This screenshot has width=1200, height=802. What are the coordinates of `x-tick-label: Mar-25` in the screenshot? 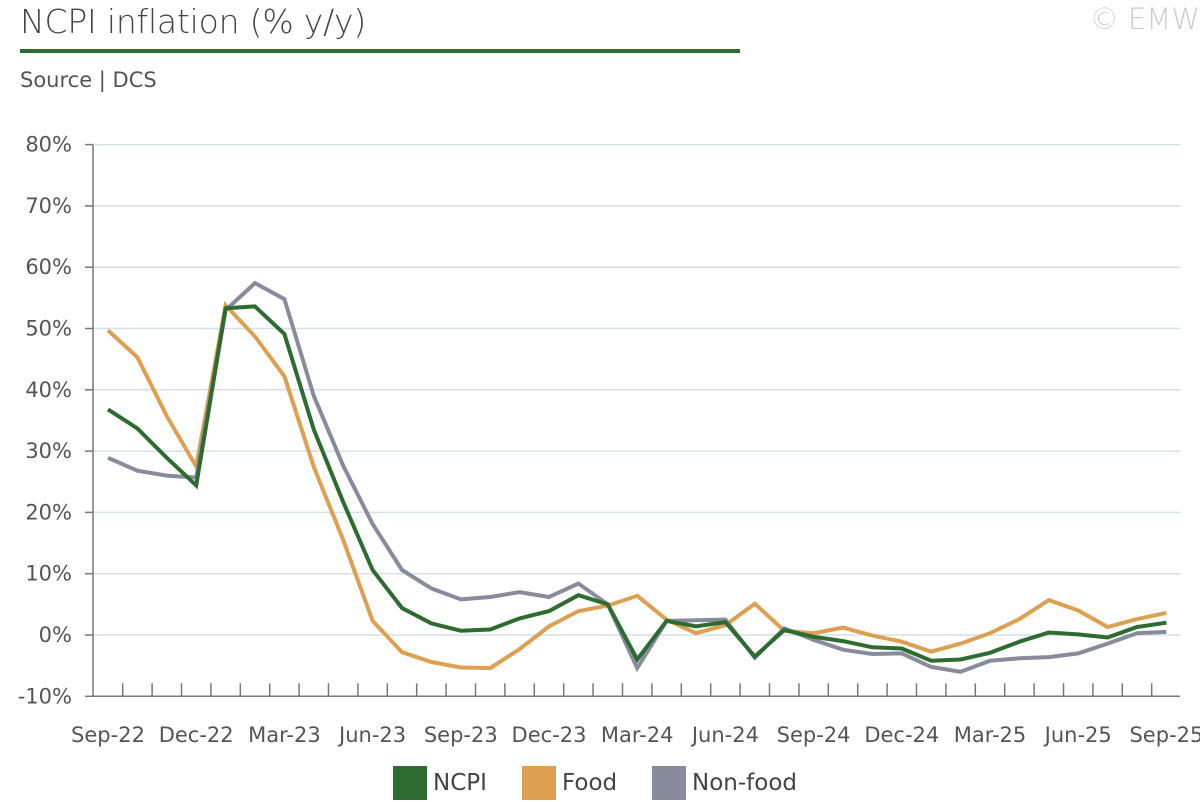 It's located at (990, 735).